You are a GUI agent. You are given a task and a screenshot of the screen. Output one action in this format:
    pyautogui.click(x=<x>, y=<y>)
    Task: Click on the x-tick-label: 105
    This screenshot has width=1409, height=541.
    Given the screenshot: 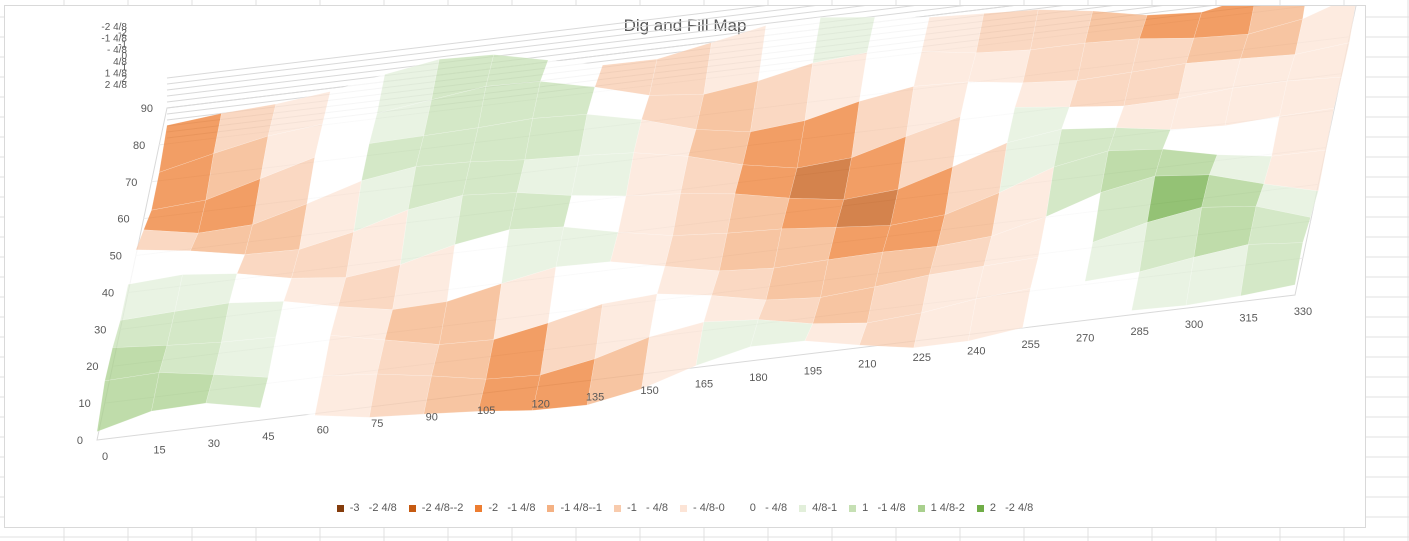 What is the action you would take?
    pyautogui.click(x=486, y=411)
    